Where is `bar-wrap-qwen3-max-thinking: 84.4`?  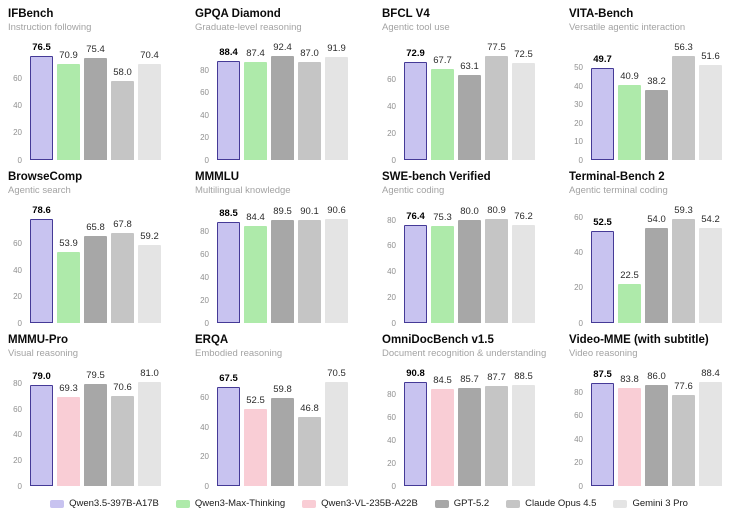 bar-wrap-qwen3-max-thinking: 84.4 is located at coordinates (255, 268).